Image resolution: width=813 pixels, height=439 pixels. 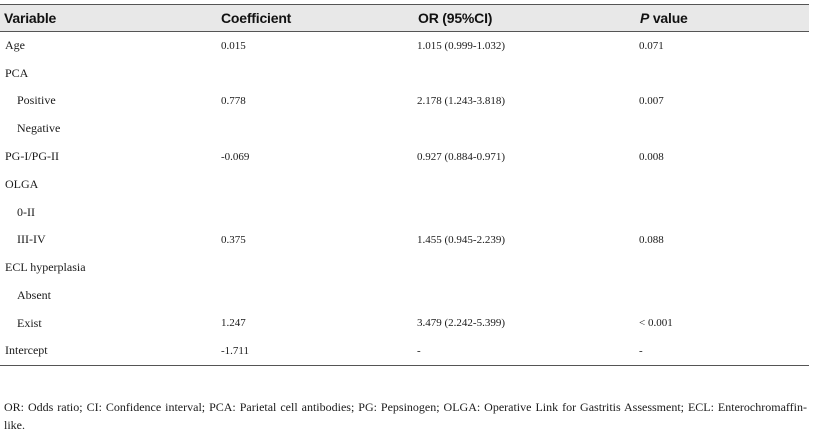 What do you see at coordinates (233, 323) in the screenshot?
I see `cell-coefficient: 1.247` at bounding box center [233, 323].